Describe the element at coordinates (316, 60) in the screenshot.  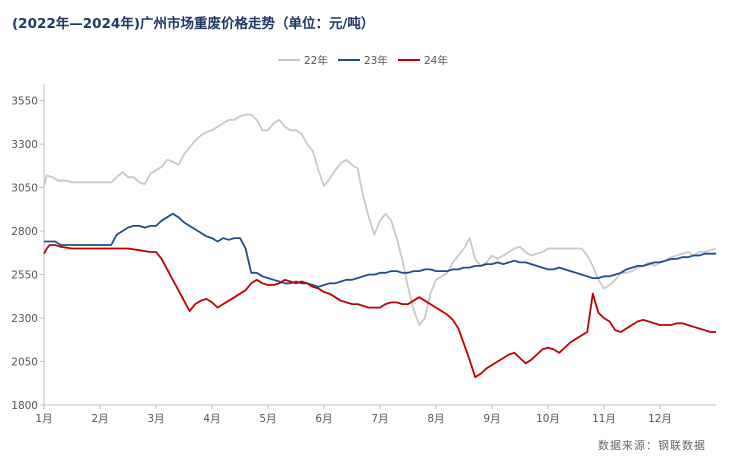
I see `legend-label-22年: 22年` at that location.